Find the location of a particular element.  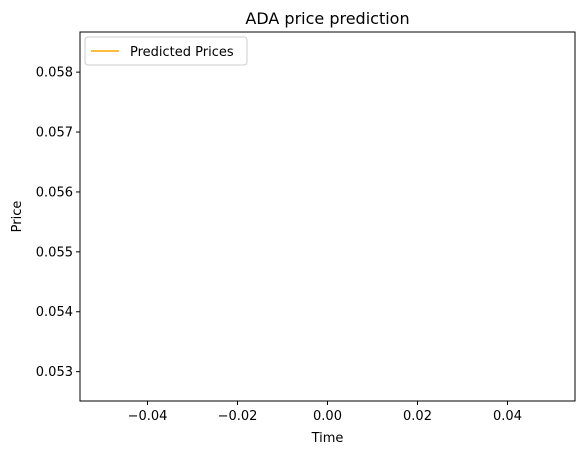

x-ticks-group: −0.04 −0.02 0.00 0.02 0.04 is located at coordinates (325, 412).